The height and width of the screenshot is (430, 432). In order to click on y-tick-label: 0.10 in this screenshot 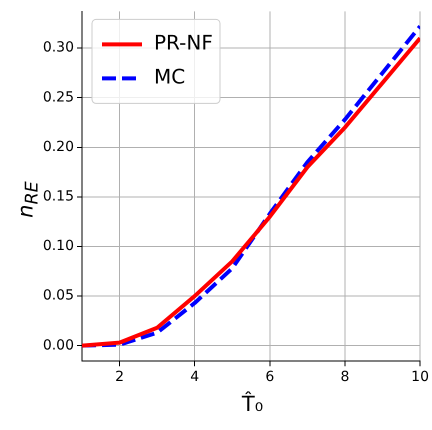, I will do `click(58, 246)`.